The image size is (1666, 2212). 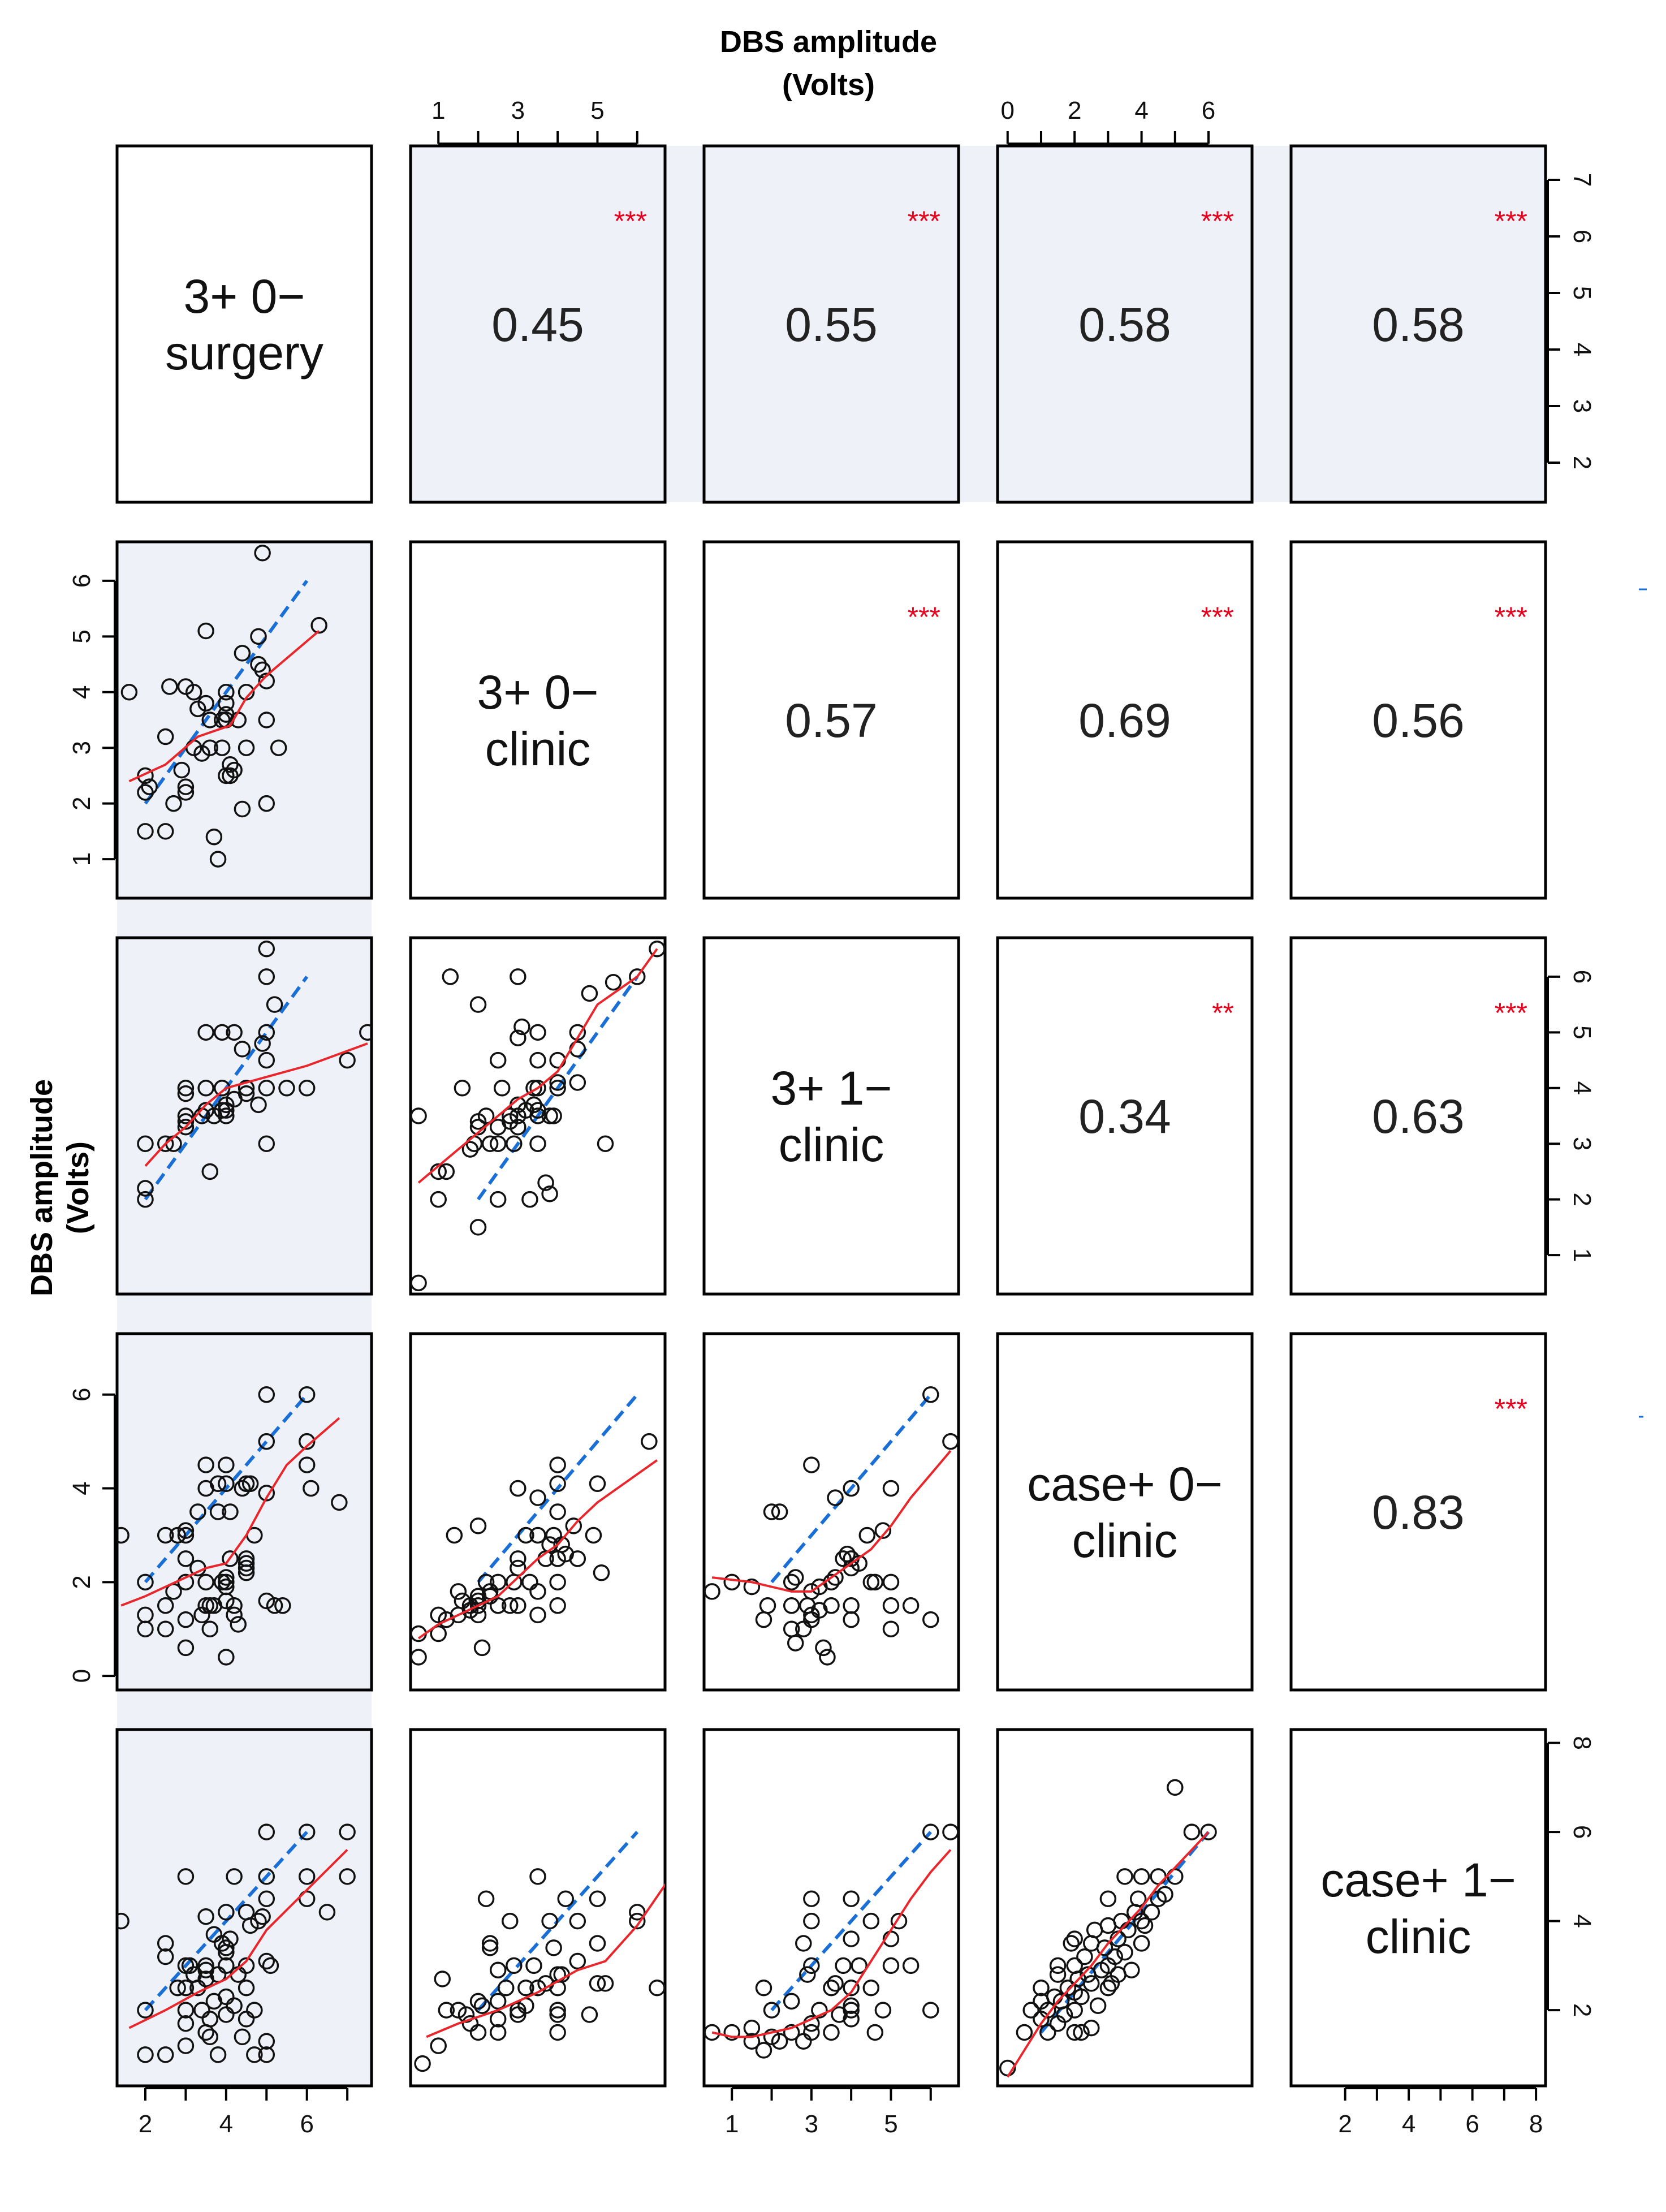 What do you see at coordinates (82, 803) in the screenshot?
I see `left-tick-label: 2` at bounding box center [82, 803].